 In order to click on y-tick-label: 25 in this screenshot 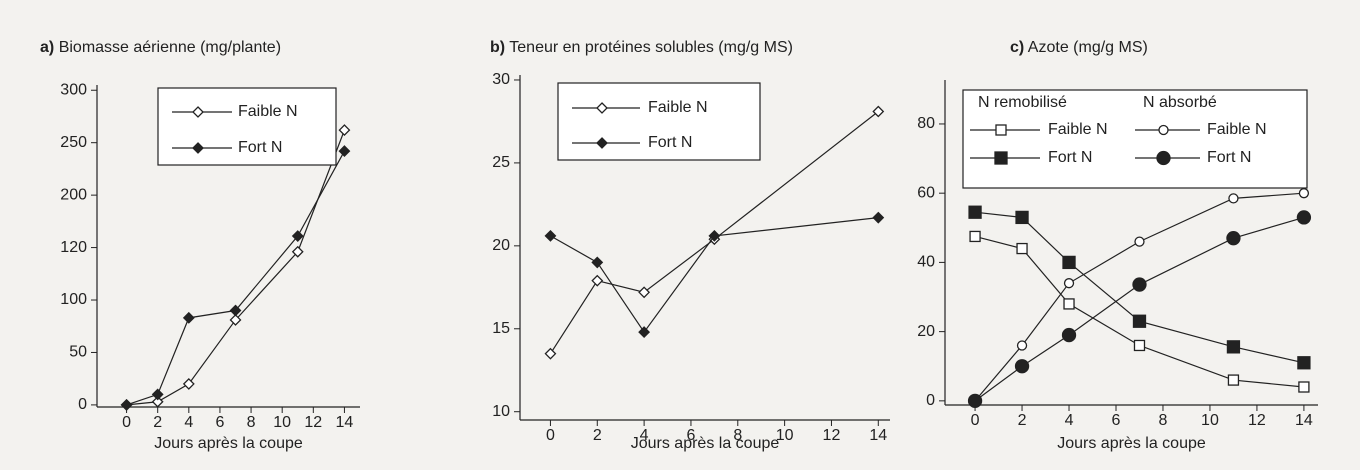, I will do `click(501, 162)`.